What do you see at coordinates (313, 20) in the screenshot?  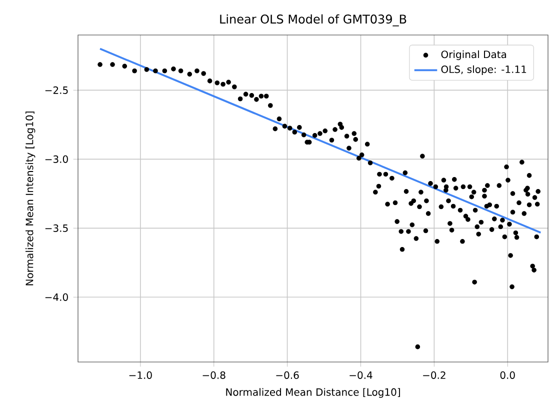 I see `chart-title: Linear OLS Model of GMT039_B` at bounding box center [313, 20].